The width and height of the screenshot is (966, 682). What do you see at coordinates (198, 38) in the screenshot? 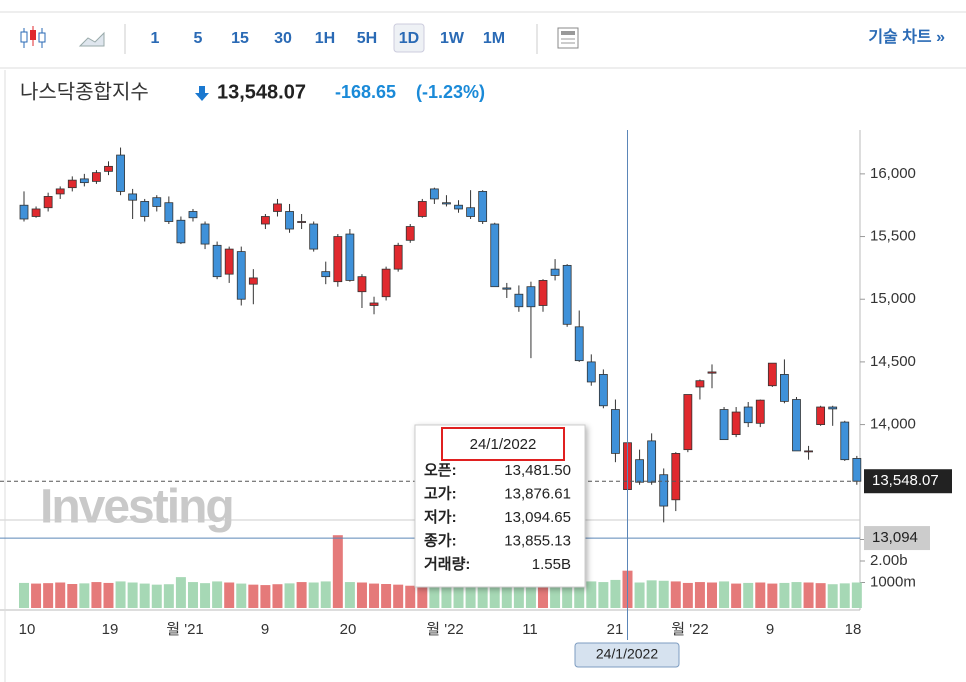
I see `interval-button: 5` at bounding box center [198, 38].